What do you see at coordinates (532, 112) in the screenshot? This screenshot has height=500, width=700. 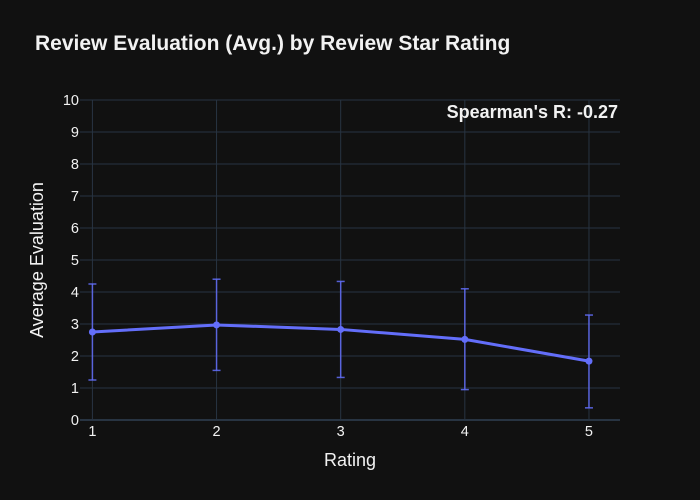 I see `spearman-annotation: Spearman's R: -0.27` at bounding box center [532, 112].